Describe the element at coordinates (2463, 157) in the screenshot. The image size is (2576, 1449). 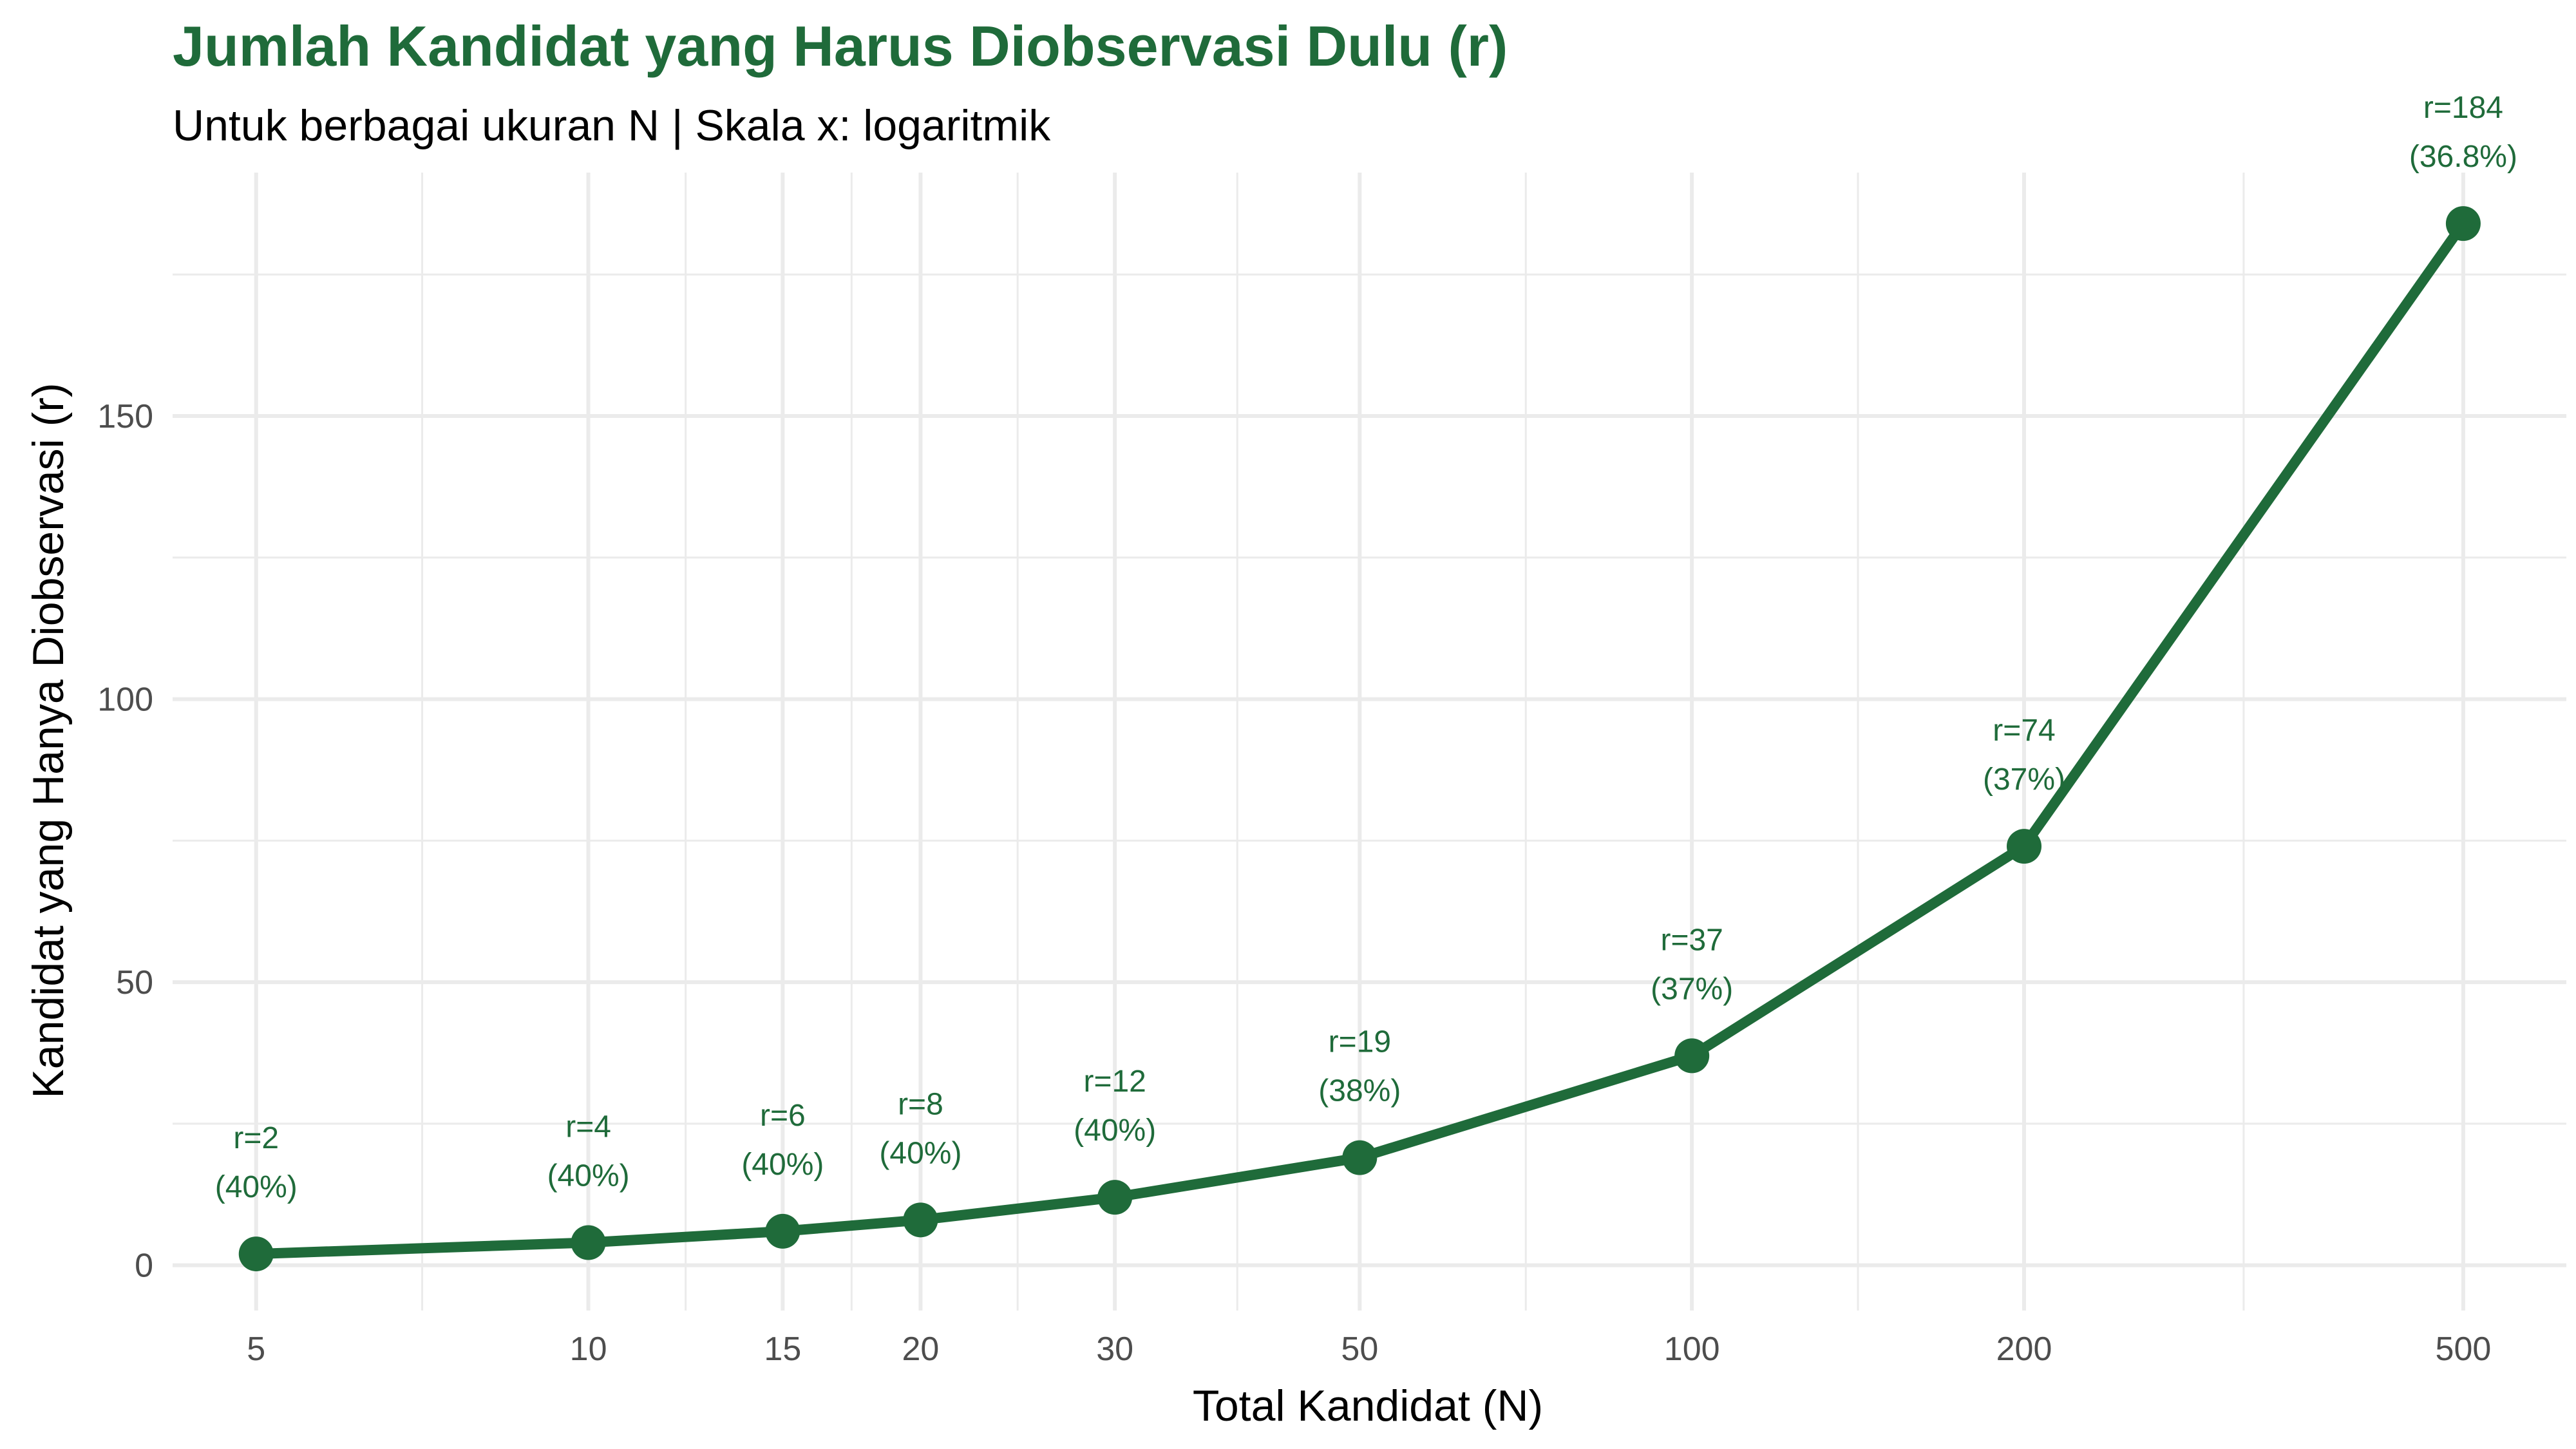
I see `data-label-percent: (36.8%)` at that location.